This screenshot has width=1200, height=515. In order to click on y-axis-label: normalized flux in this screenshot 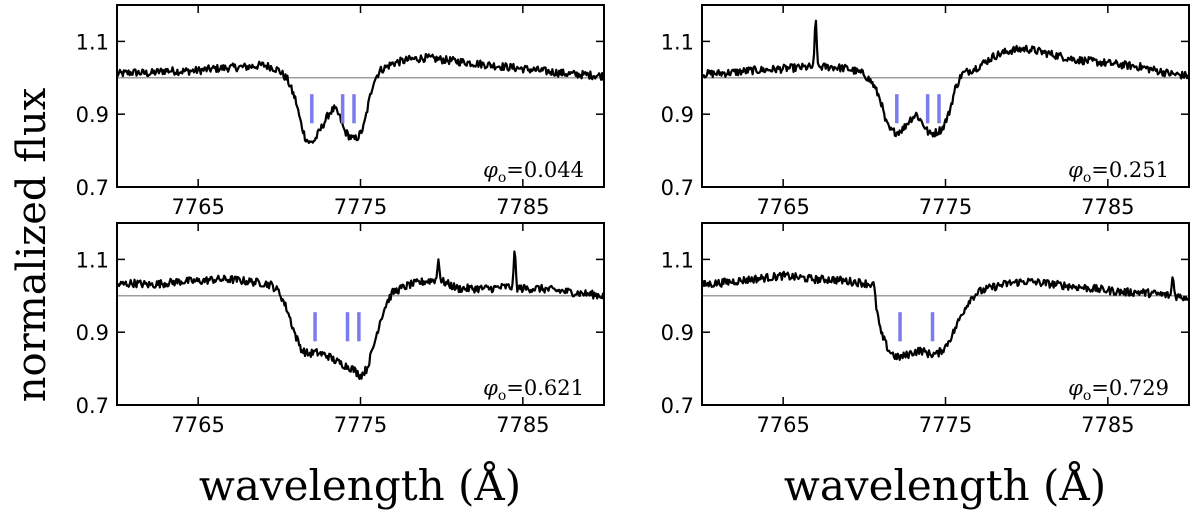, I will do `click(32, 244)`.